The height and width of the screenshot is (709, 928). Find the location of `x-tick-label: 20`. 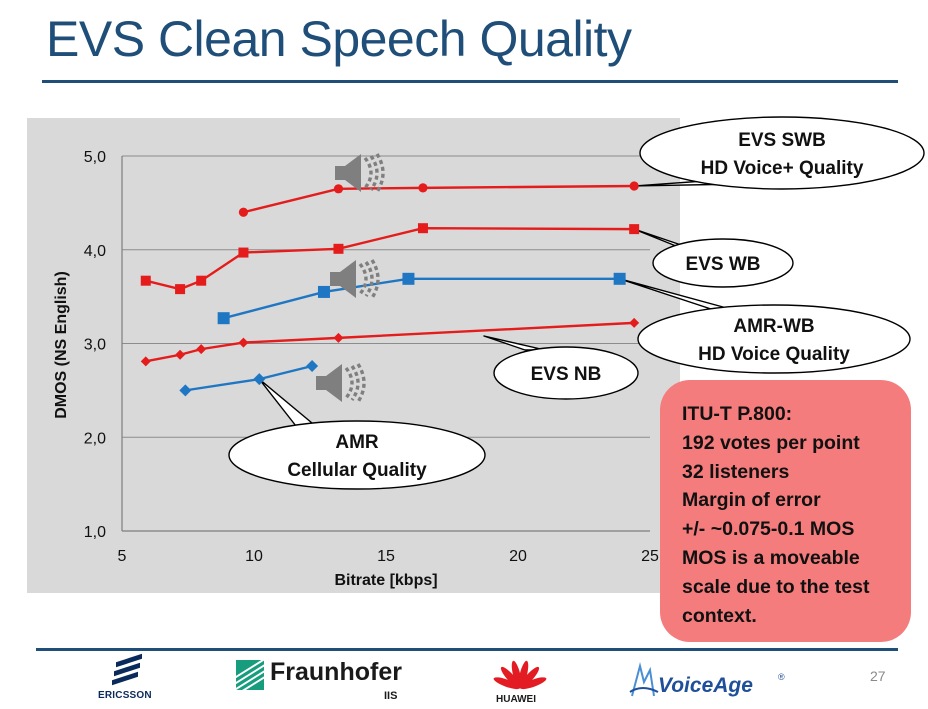

x-tick-label: 20 is located at coordinates (518, 556).